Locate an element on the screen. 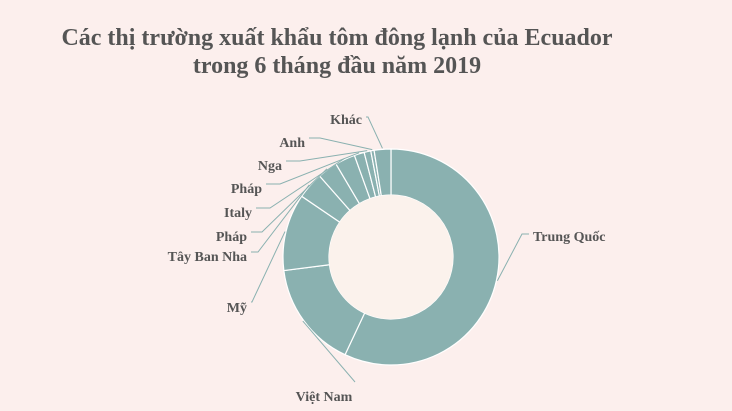  slice-label: Italy is located at coordinates (238, 213).